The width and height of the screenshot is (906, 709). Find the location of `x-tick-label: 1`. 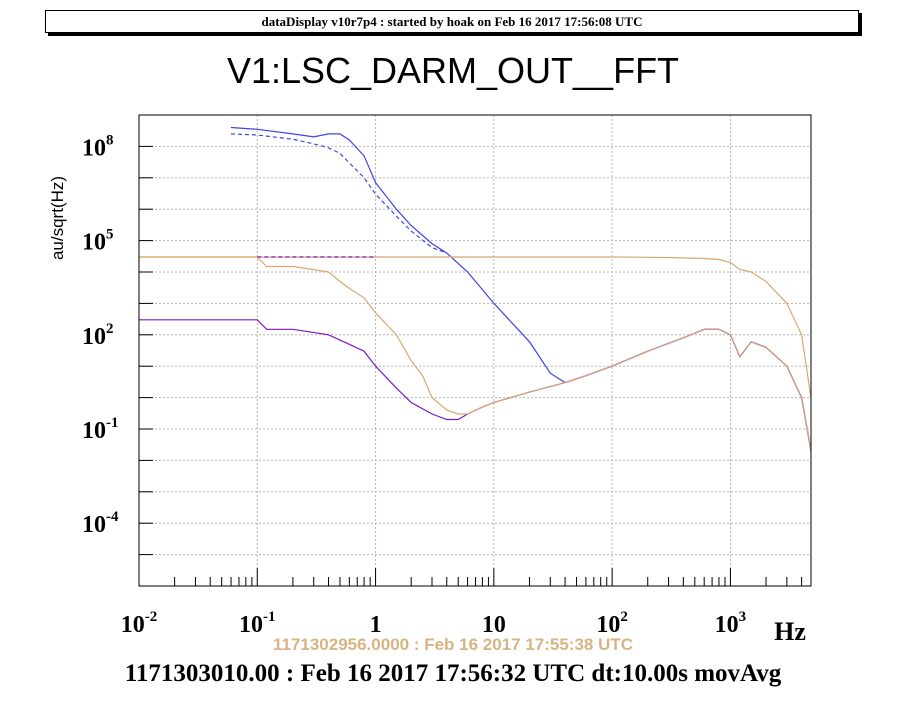

x-tick-label: 1 is located at coordinates (376, 625).